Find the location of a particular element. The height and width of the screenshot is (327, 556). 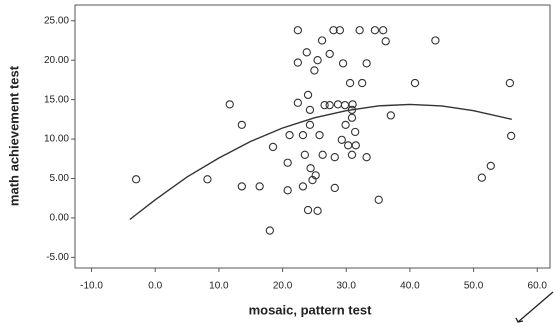

y-tick-label: 0.00 is located at coordinates (60, 218).